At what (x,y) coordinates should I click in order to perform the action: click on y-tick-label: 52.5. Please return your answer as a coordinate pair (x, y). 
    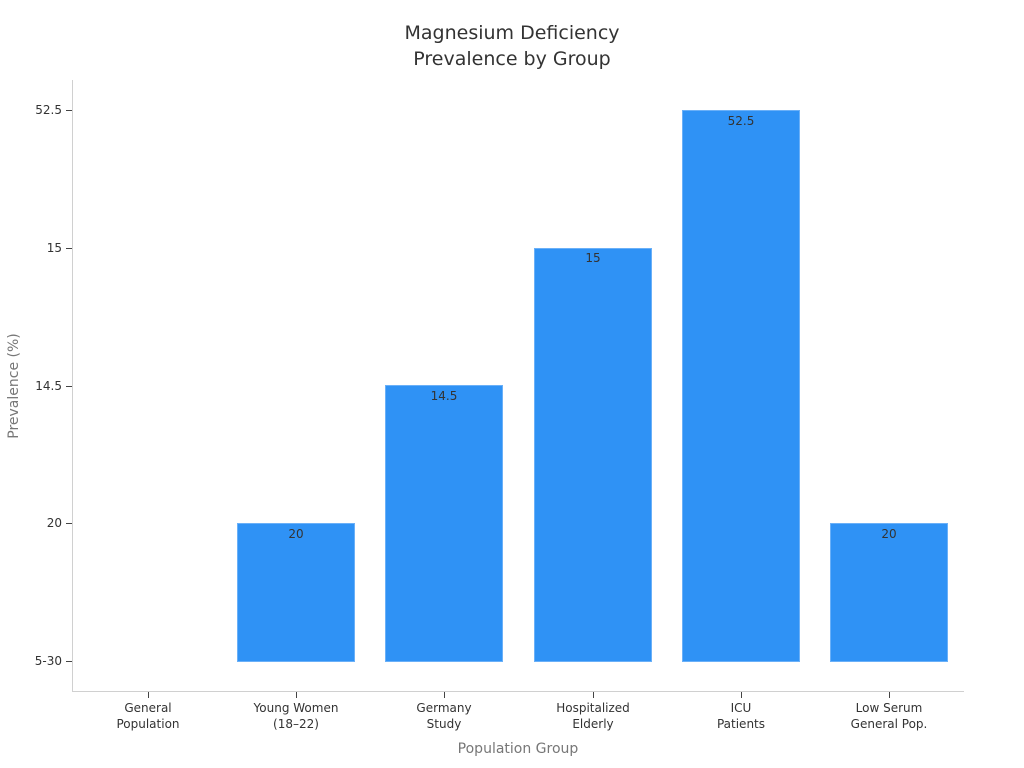
    Looking at the image, I should click on (48, 110).